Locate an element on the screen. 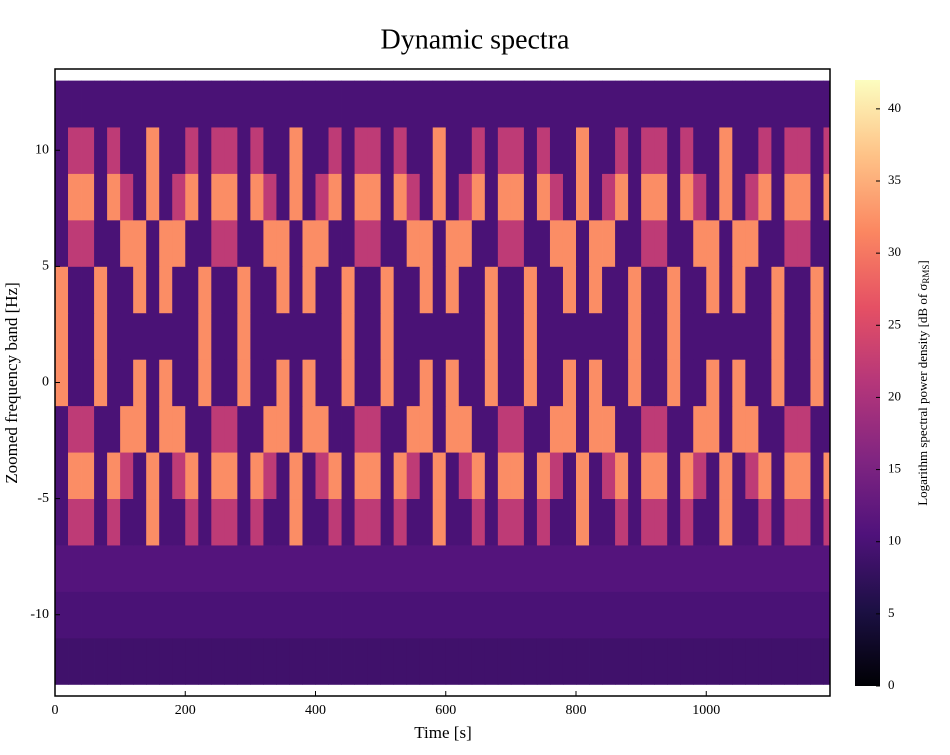 The image size is (950, 755). x-tick-label: 1000 is located at coordinates (706, 710).